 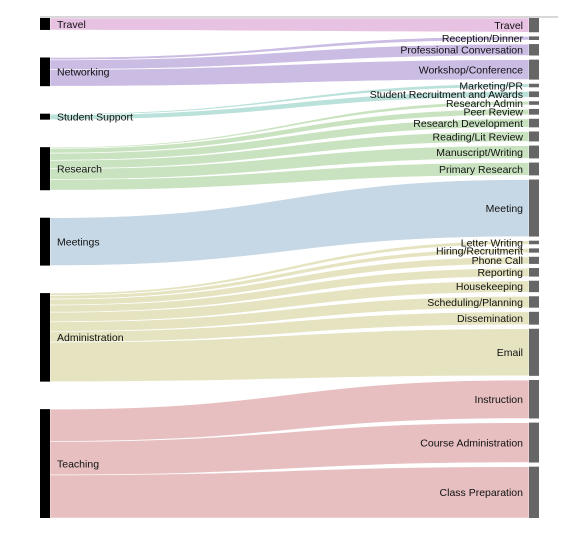 What do you see at coordinates (95, 117) in the screenshot?
I see `source-label-student-support: Student Support` at bounding box center [95, 117].